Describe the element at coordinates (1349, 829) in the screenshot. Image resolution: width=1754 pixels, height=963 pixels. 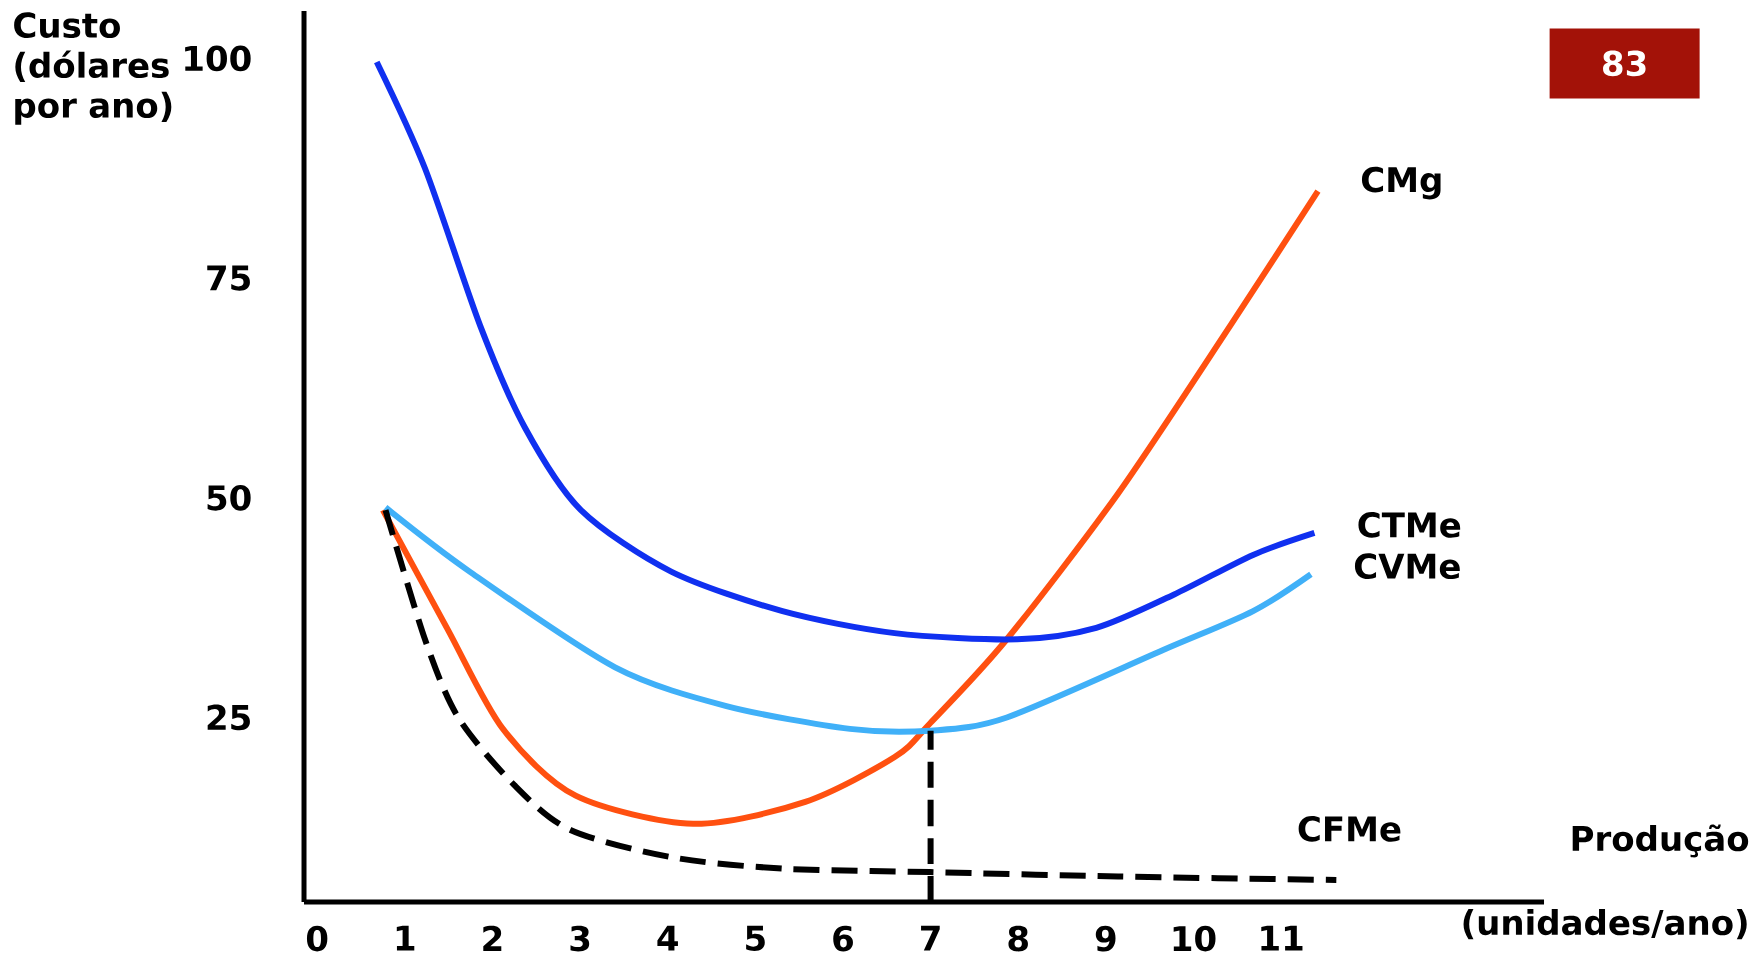
I see `series-label: CFMe` at that location.